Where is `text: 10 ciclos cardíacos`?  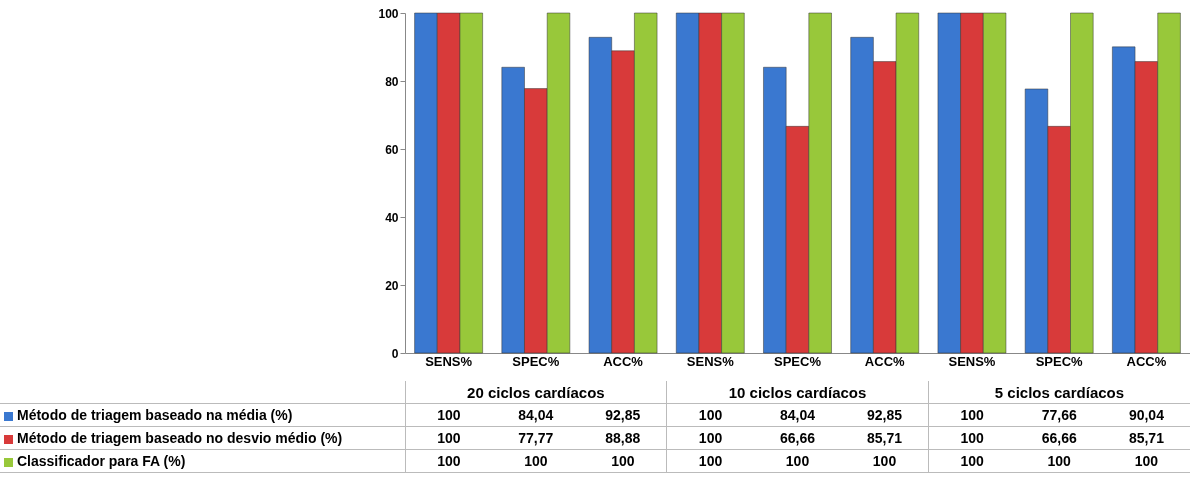
text: 10 ciclos cardíacos is located at coordinates (797, 392).